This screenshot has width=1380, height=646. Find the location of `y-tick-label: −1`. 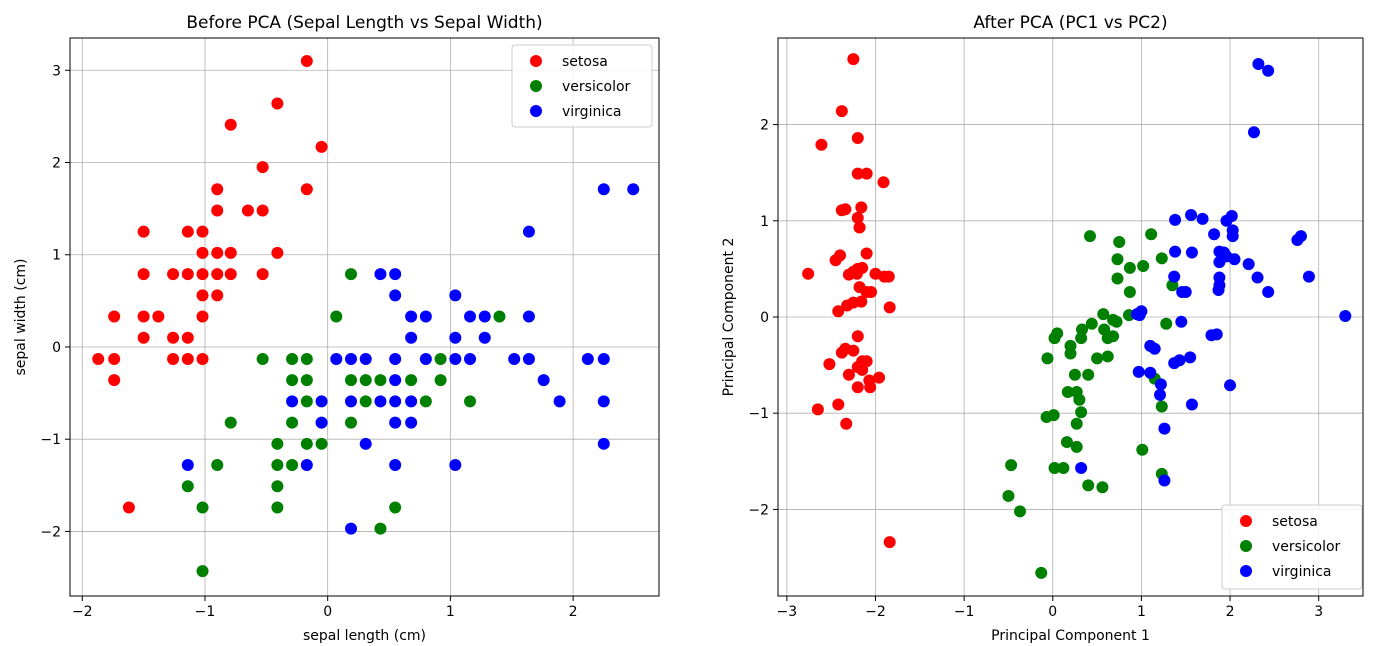

y-tick-label: −1 is located at coordinates (50, 440).